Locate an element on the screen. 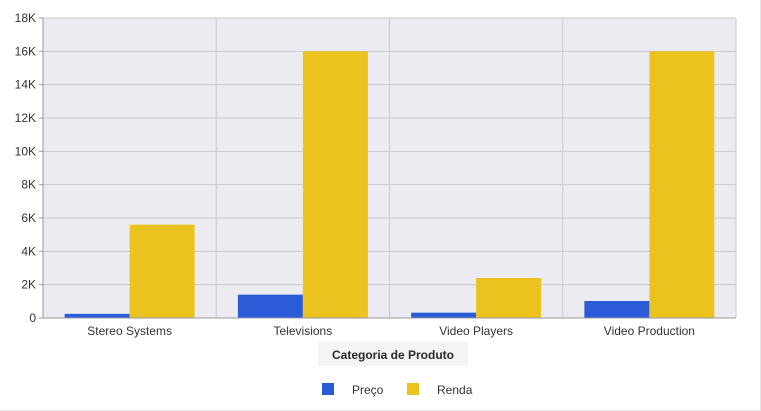 This screenshot has height=411, width=761. y-tick-label: 12K is located at coordinates (25, 118).